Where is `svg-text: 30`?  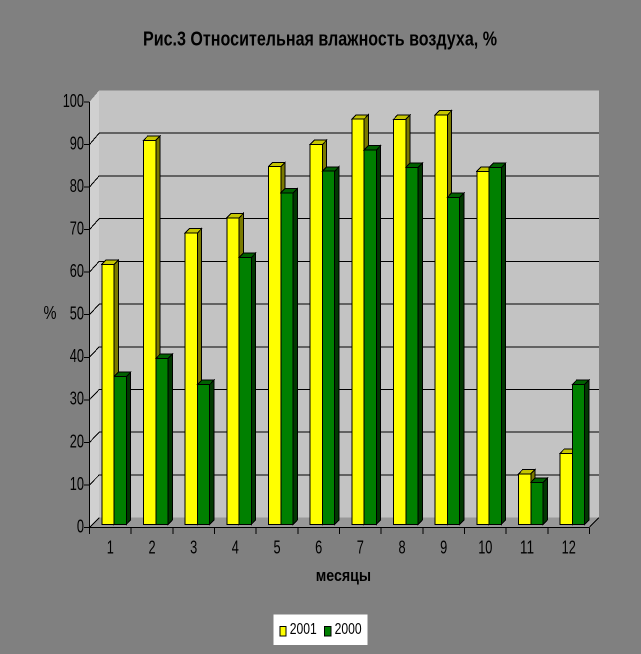
svg-text: 30 is located at coordinates (77, 399).